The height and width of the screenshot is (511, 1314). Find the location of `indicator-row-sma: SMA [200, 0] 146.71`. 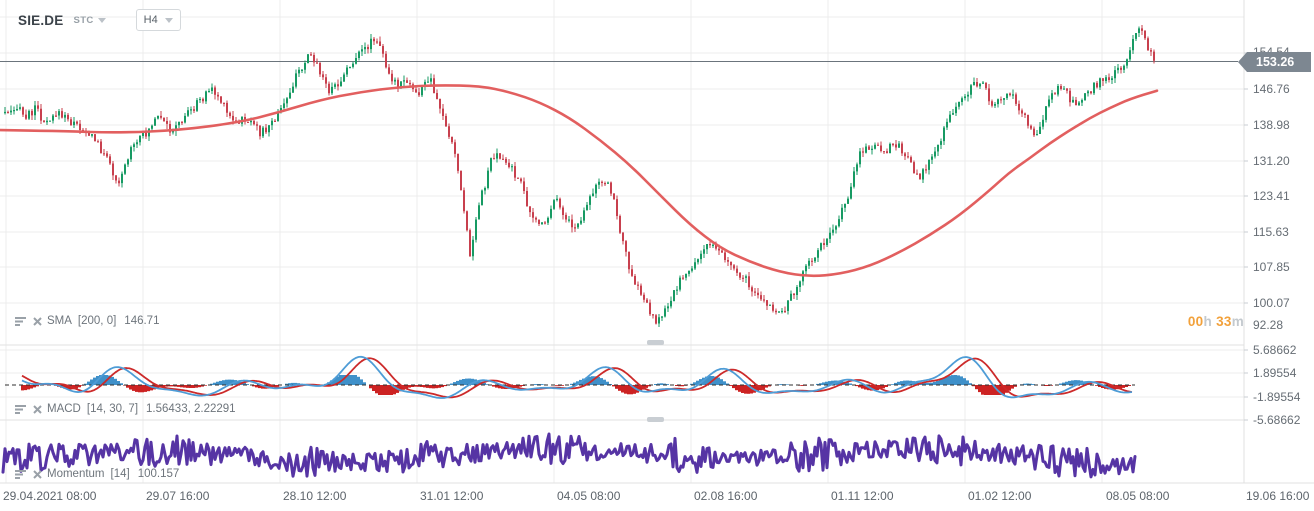

indicator-row-sma: SMA [200, 0] 146.71 is located at coordinates (87, 321).